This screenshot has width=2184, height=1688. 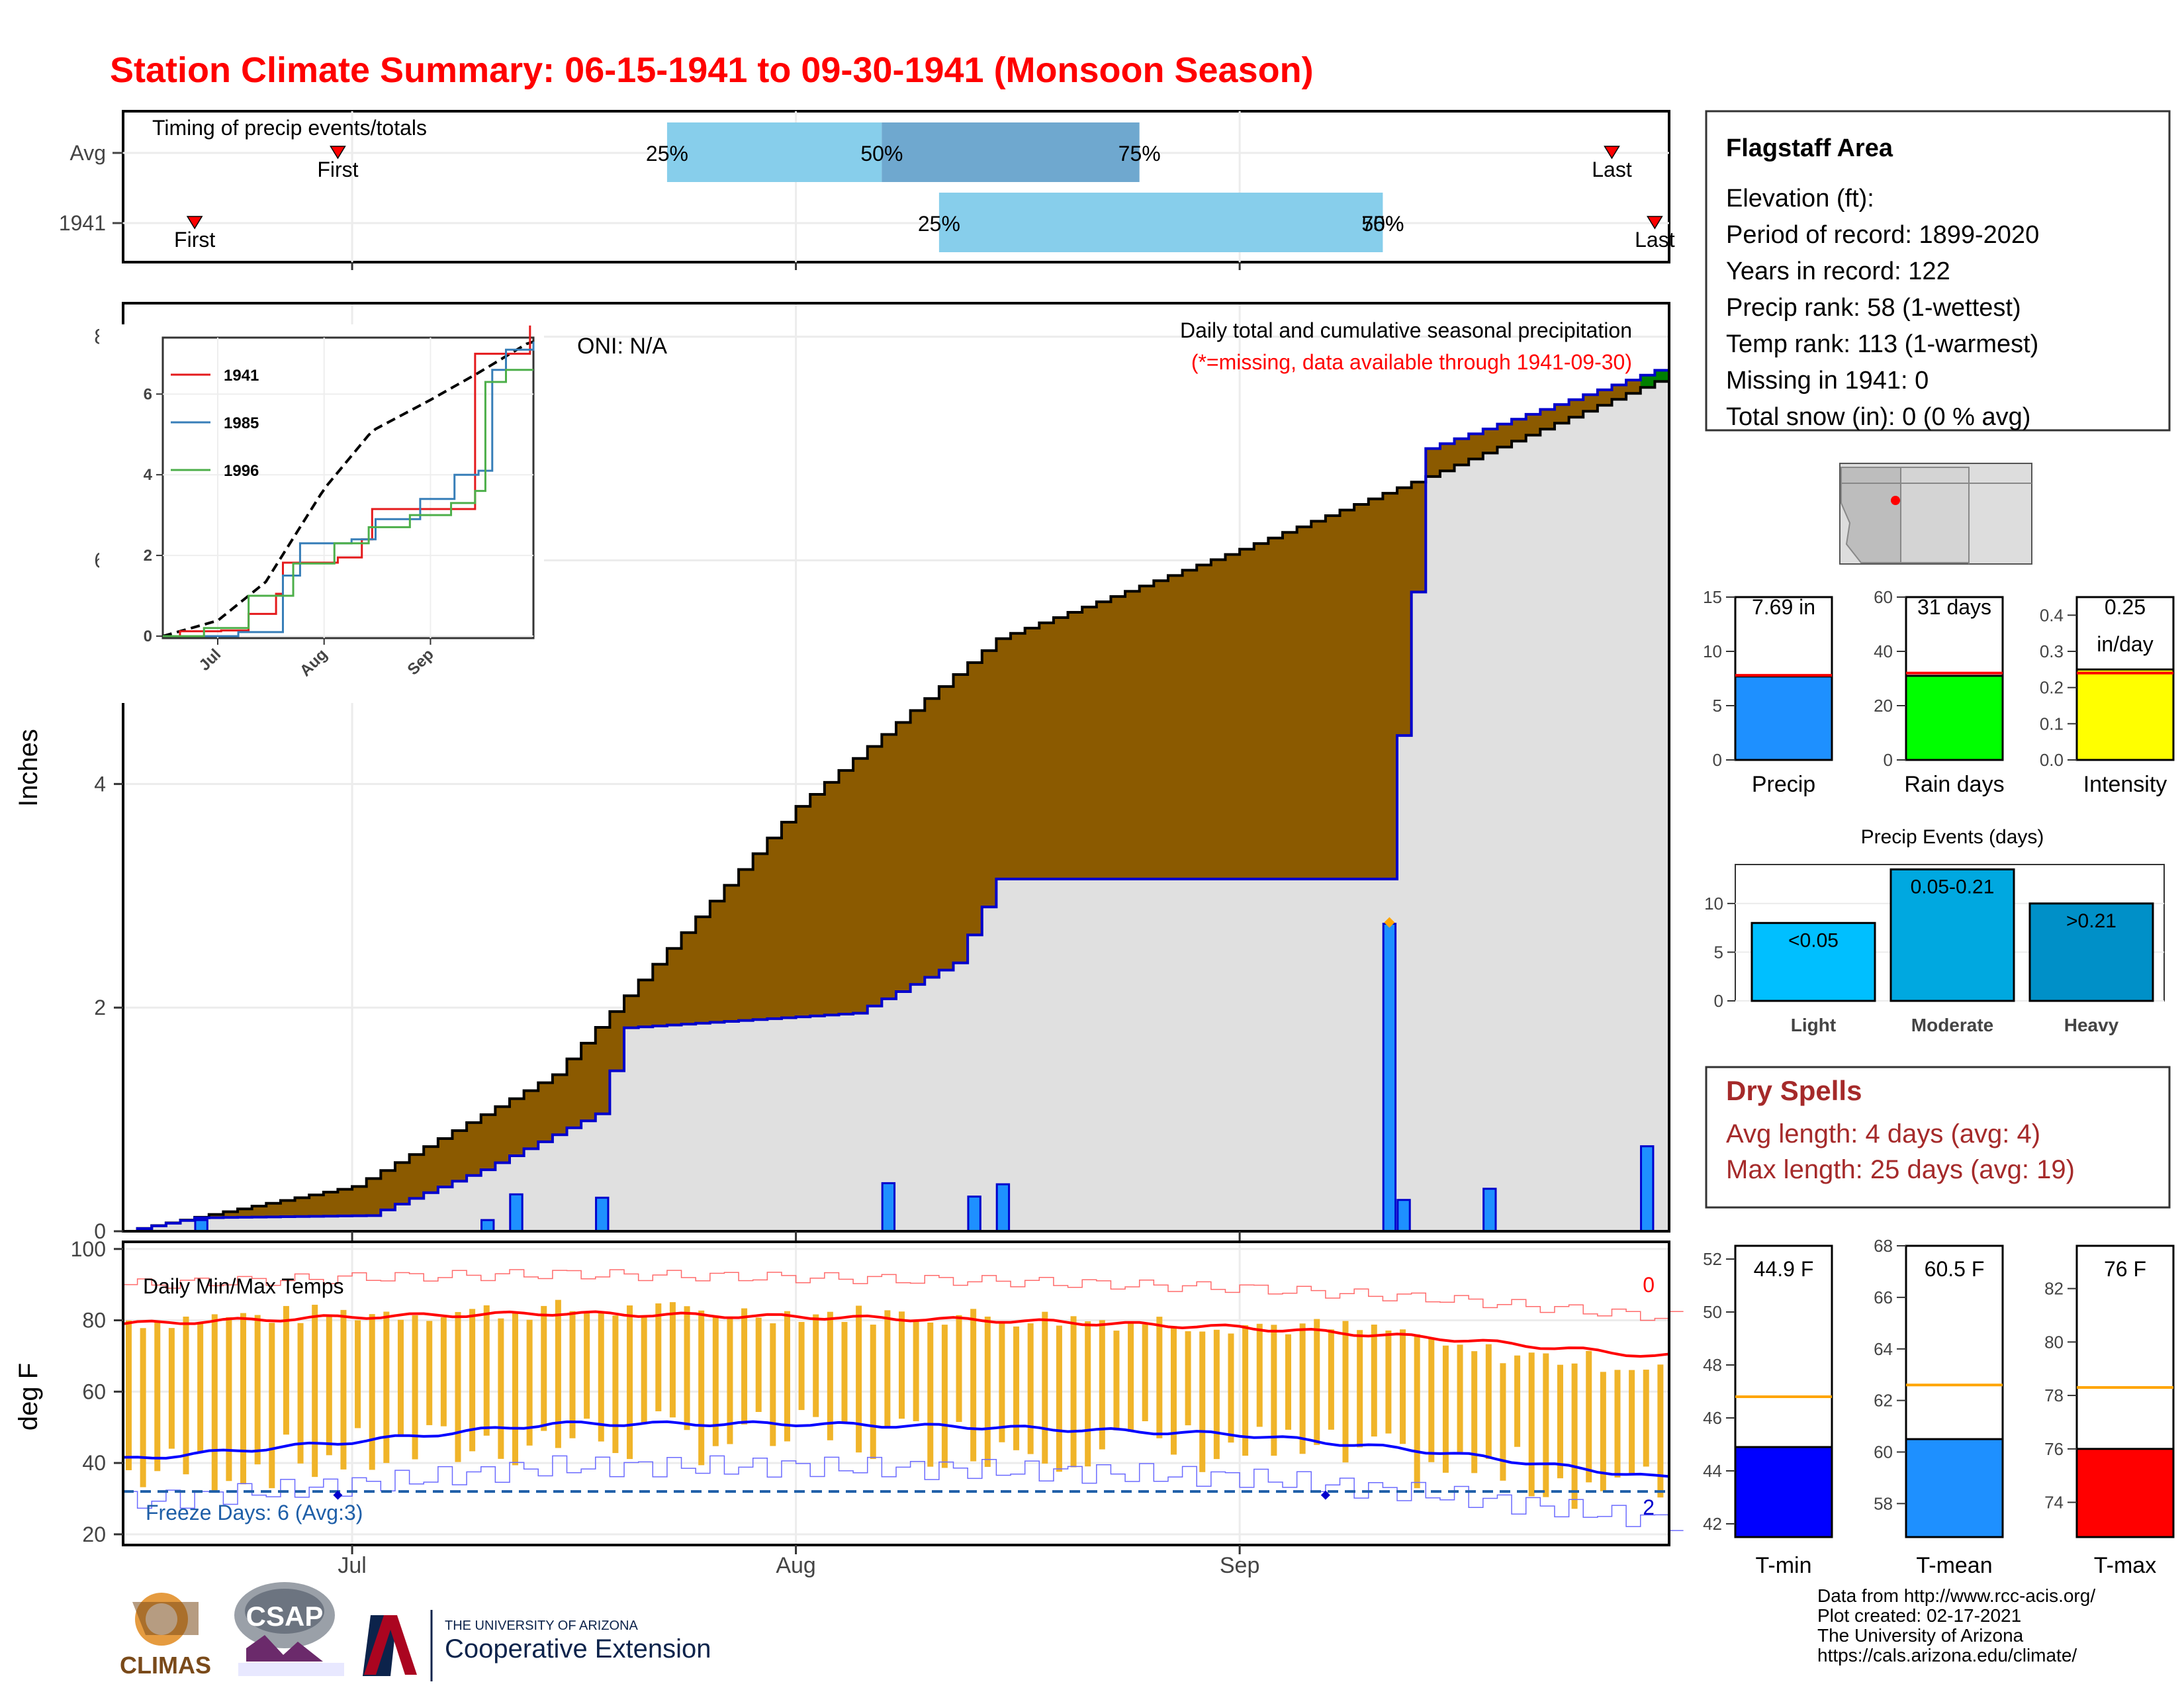 What do you see at coordinates (1240, 1565) in the screenshot?
I see `x-tick-label: Sep` at bounding box center [1240, 1565].